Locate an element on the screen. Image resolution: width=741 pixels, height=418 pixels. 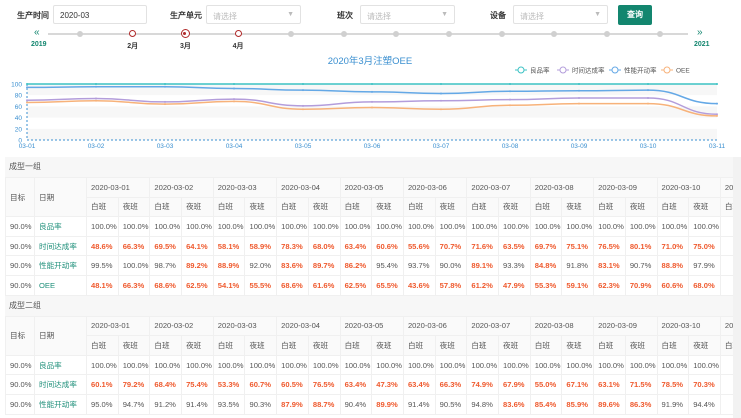
metric-value: 98.7% is located at coordinates (166, 265).